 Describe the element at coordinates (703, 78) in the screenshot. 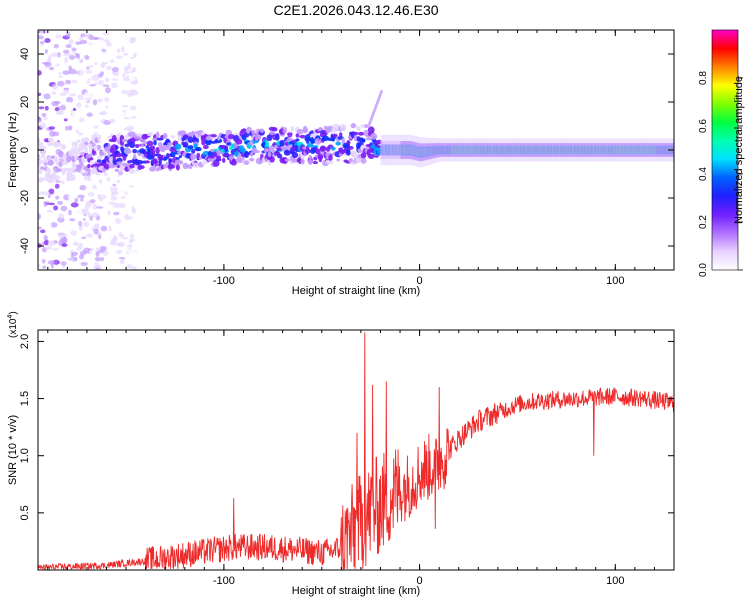

I see `colorbar-tick-label: 0.8` at that location.